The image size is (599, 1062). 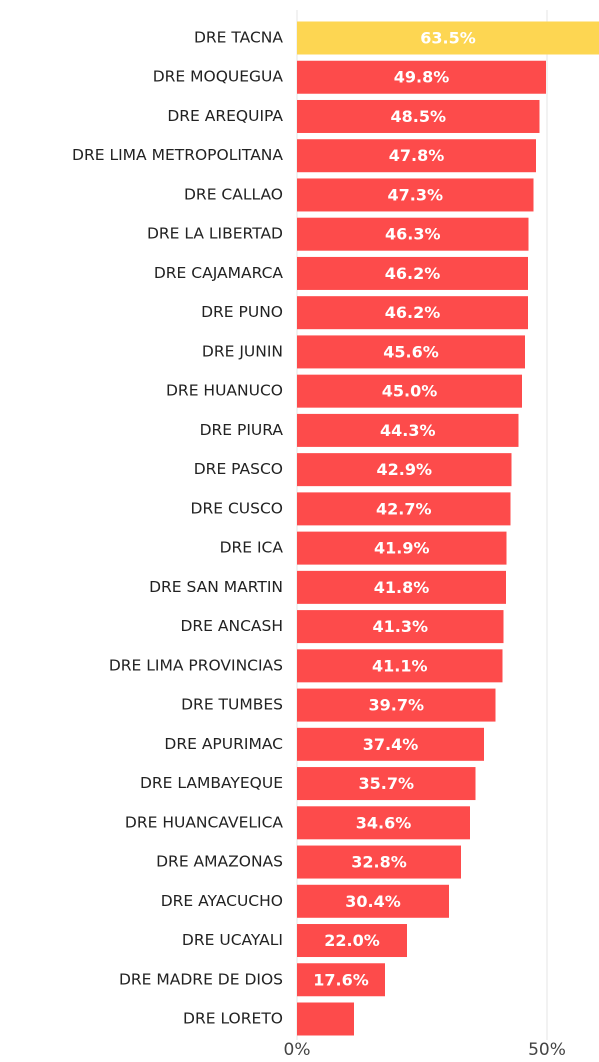 I want to click on category-label: DRE ANCASH, so click(x=231, y=626).